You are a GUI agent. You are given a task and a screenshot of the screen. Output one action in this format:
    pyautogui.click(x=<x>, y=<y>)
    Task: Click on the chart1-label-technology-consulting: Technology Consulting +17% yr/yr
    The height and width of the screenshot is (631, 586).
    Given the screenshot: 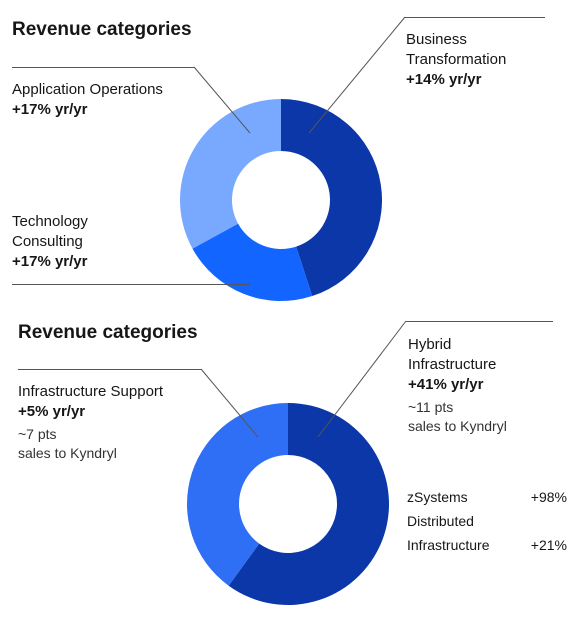 What is the action you would take?
    pyautogui.click(x=50, y=242)
    